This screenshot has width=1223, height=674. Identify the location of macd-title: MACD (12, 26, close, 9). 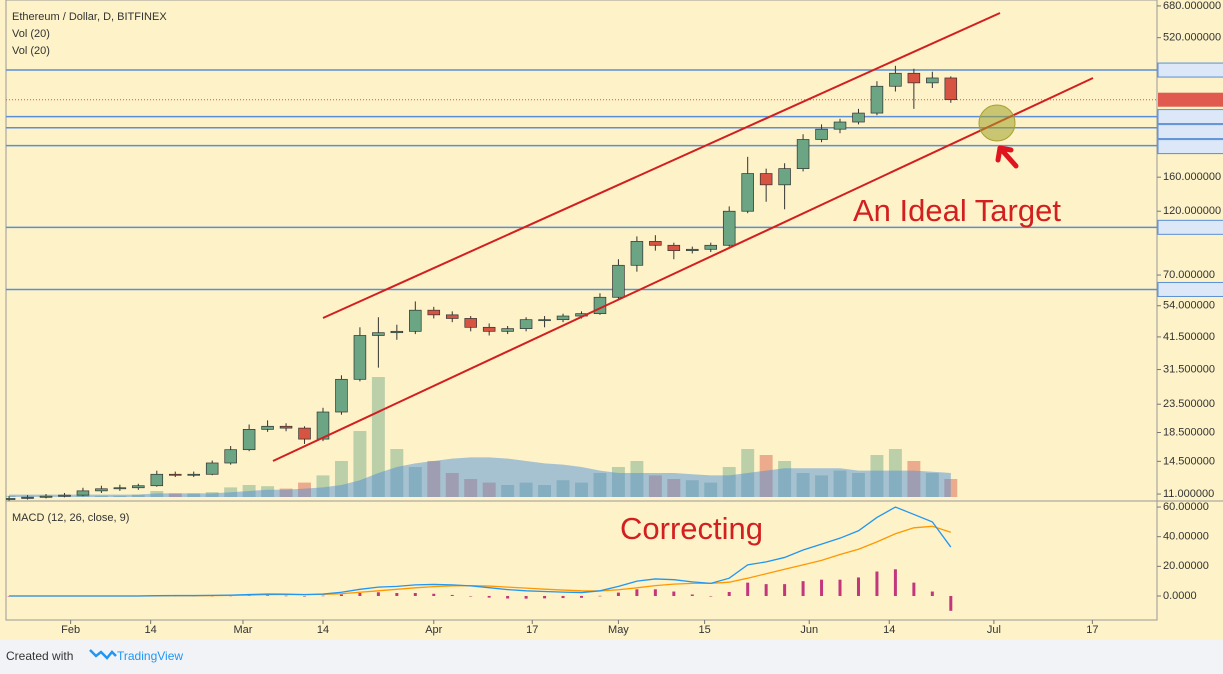
(70, 518).